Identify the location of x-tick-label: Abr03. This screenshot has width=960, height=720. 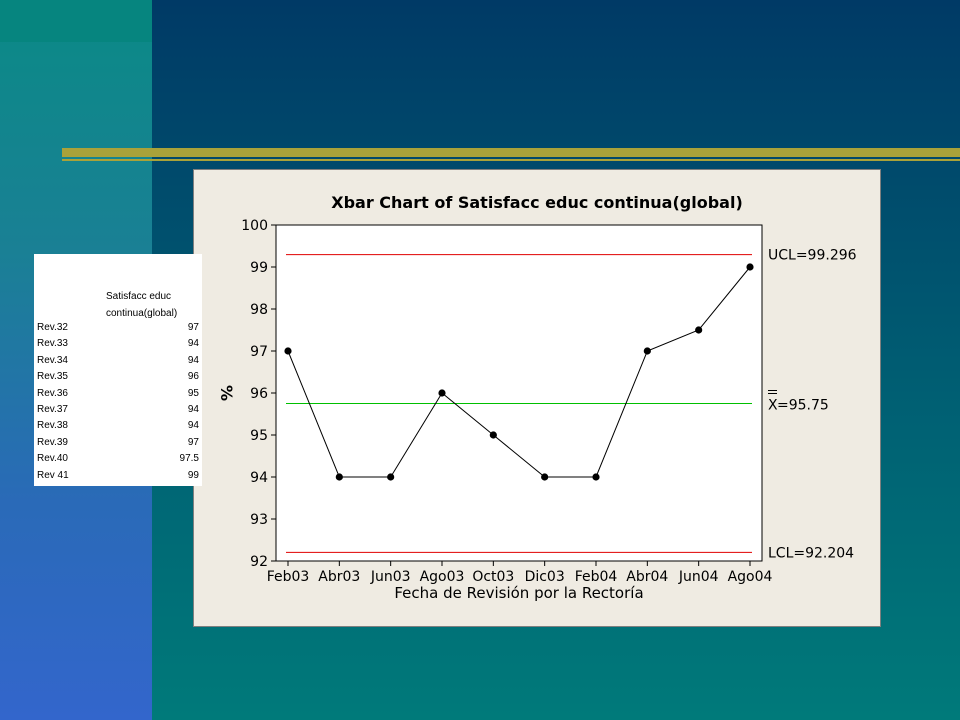
(339, 577).